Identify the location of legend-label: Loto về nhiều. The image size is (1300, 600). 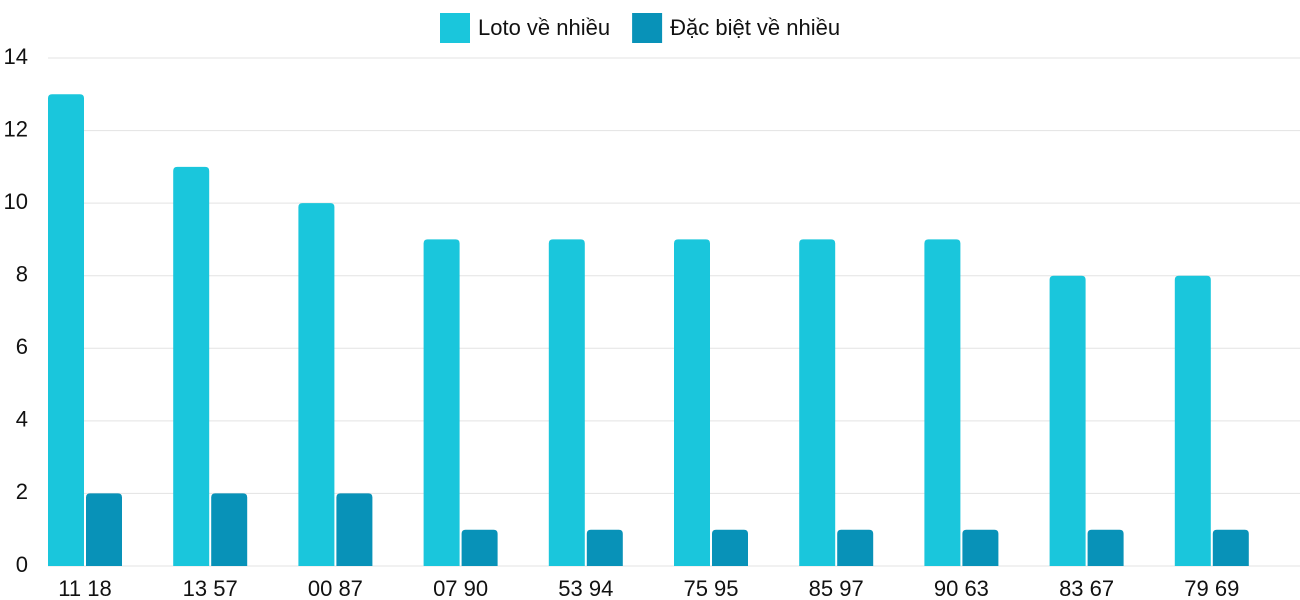
(544, 27).